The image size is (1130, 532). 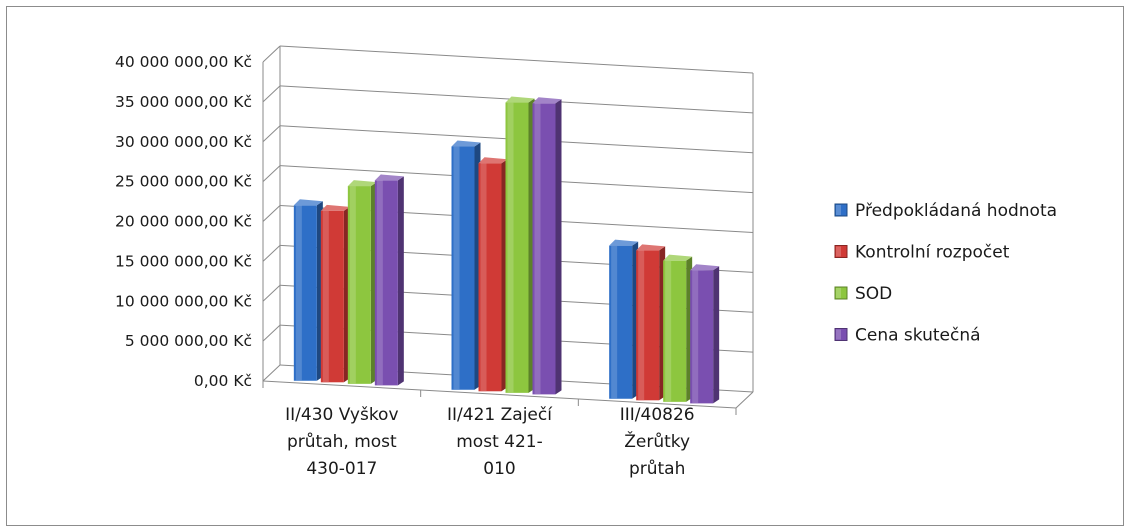 What do you see at coordinates (183, 62) in the screenshot?
I see `y-tick-label: 40 000 000,00 Kč` at bounding box center [183, 62].